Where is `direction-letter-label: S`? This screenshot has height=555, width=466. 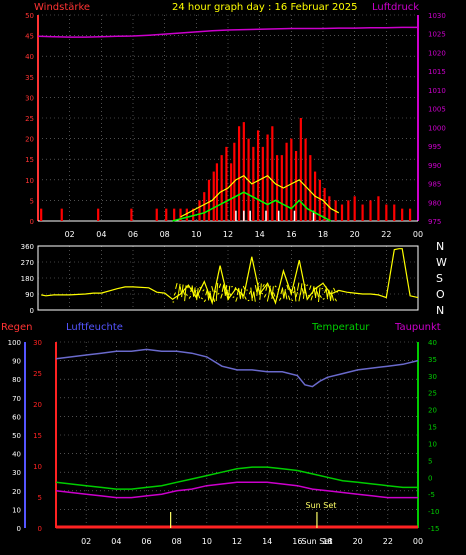 direction-letter-label: S is located at coordinates (439, 278).